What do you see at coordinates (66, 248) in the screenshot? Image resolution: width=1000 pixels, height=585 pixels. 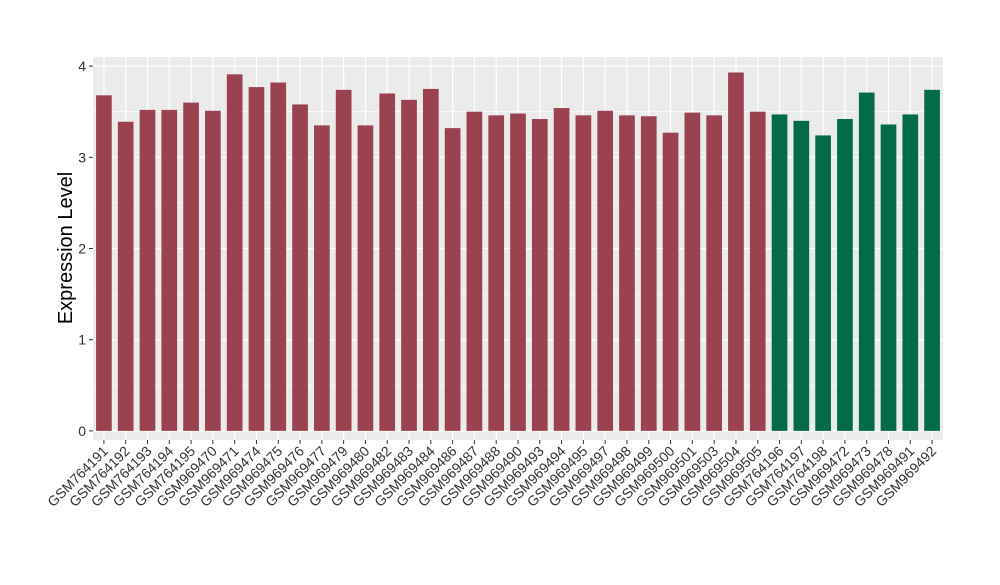 I see `y-axis-title: Expression Level` at bounding box center [66, 248].